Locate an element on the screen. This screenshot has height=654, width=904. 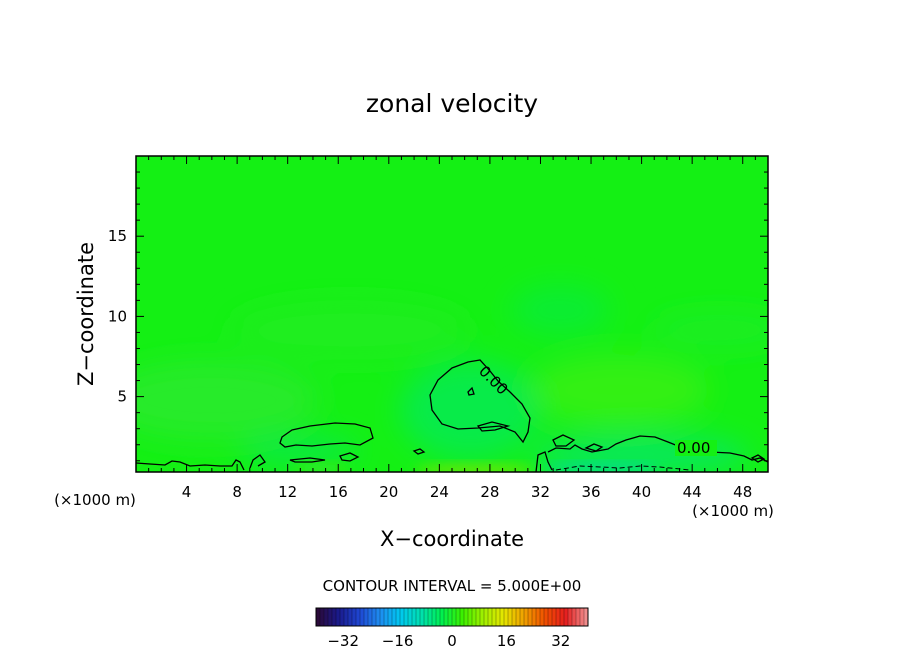
y-tick-label: 15 is located at coordinates (117, 236).